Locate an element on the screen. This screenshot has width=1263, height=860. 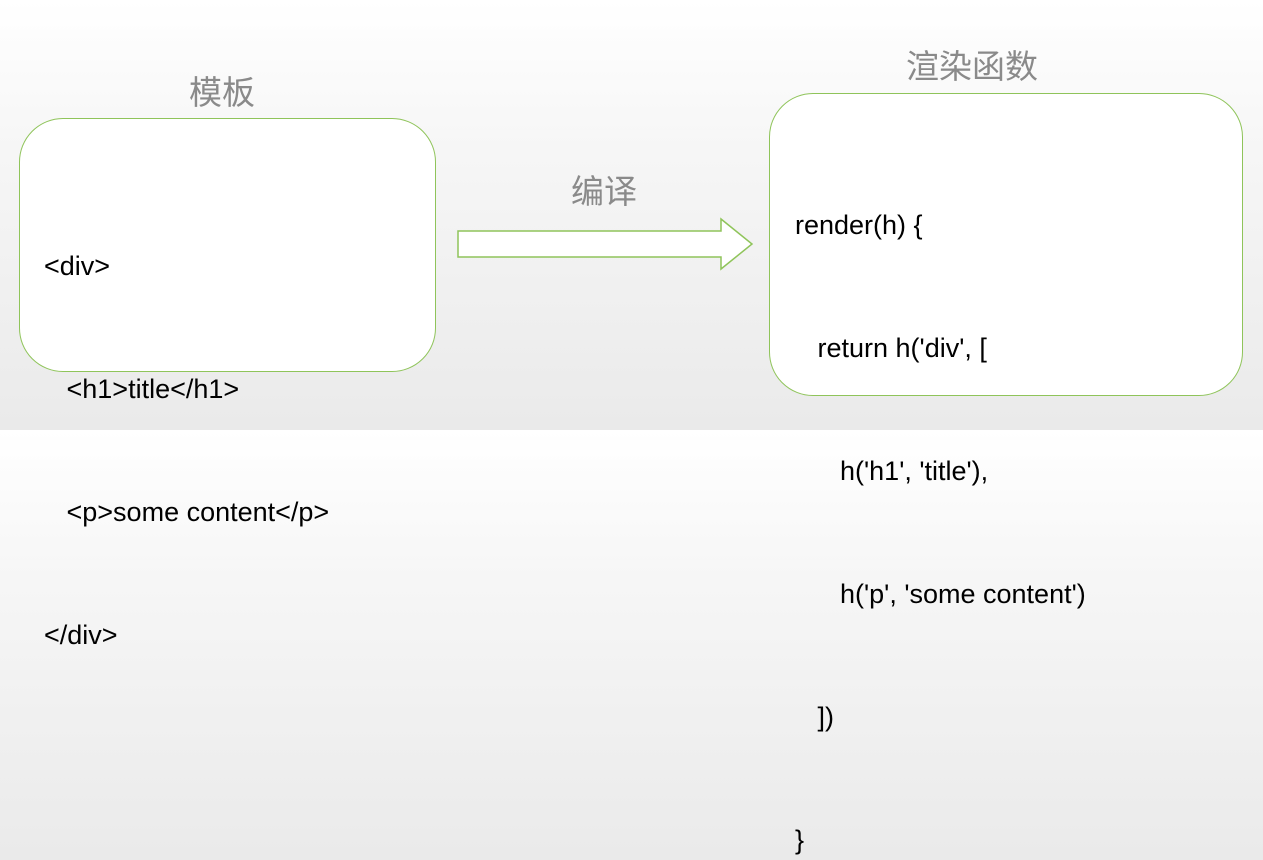
compile-arrow-icon is located at coordinates (605, 244).